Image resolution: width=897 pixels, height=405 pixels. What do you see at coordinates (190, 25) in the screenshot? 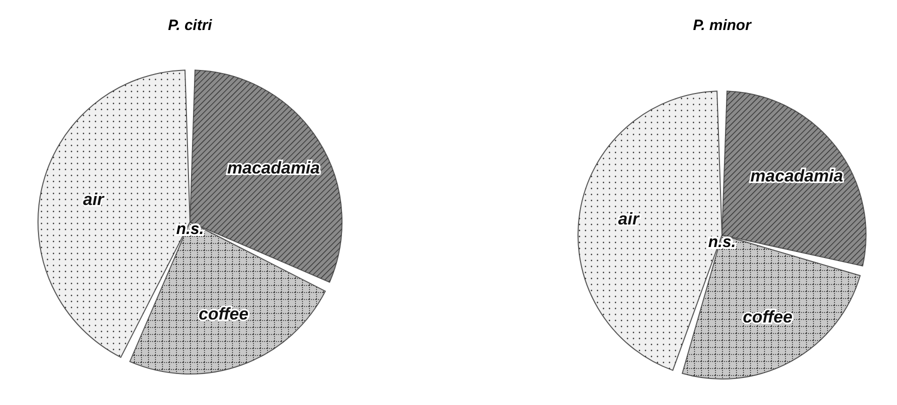
I see `chart-title: P. citri` at bounding box center [190, 25].